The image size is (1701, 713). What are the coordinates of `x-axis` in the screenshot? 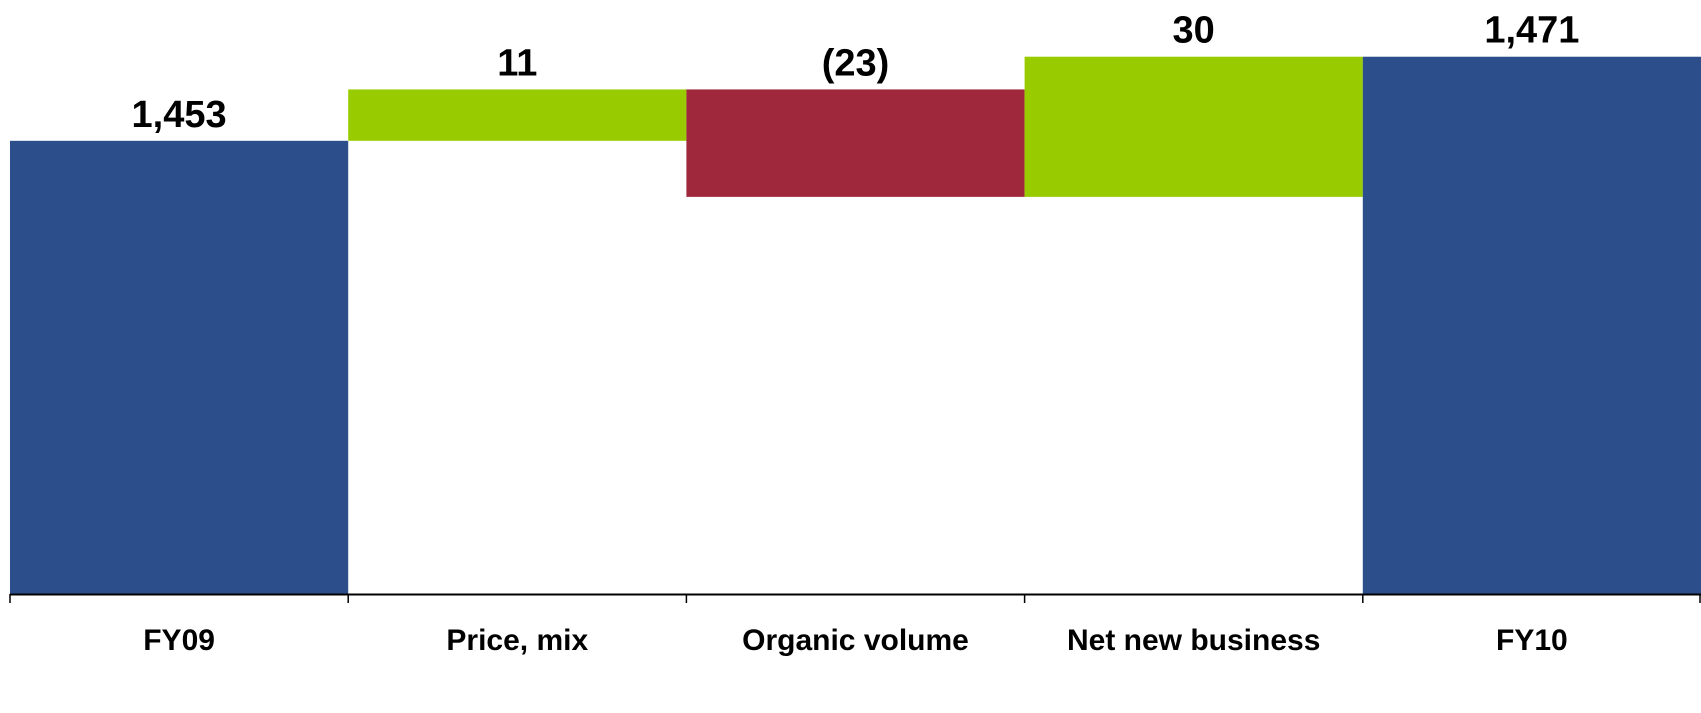 It's located at (855, 598).